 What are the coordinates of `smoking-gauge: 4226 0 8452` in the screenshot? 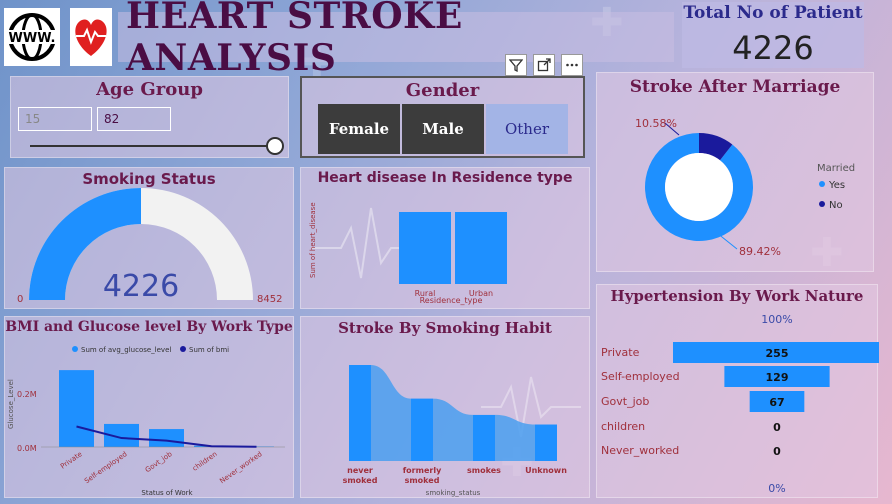 It's located at (149, 246).